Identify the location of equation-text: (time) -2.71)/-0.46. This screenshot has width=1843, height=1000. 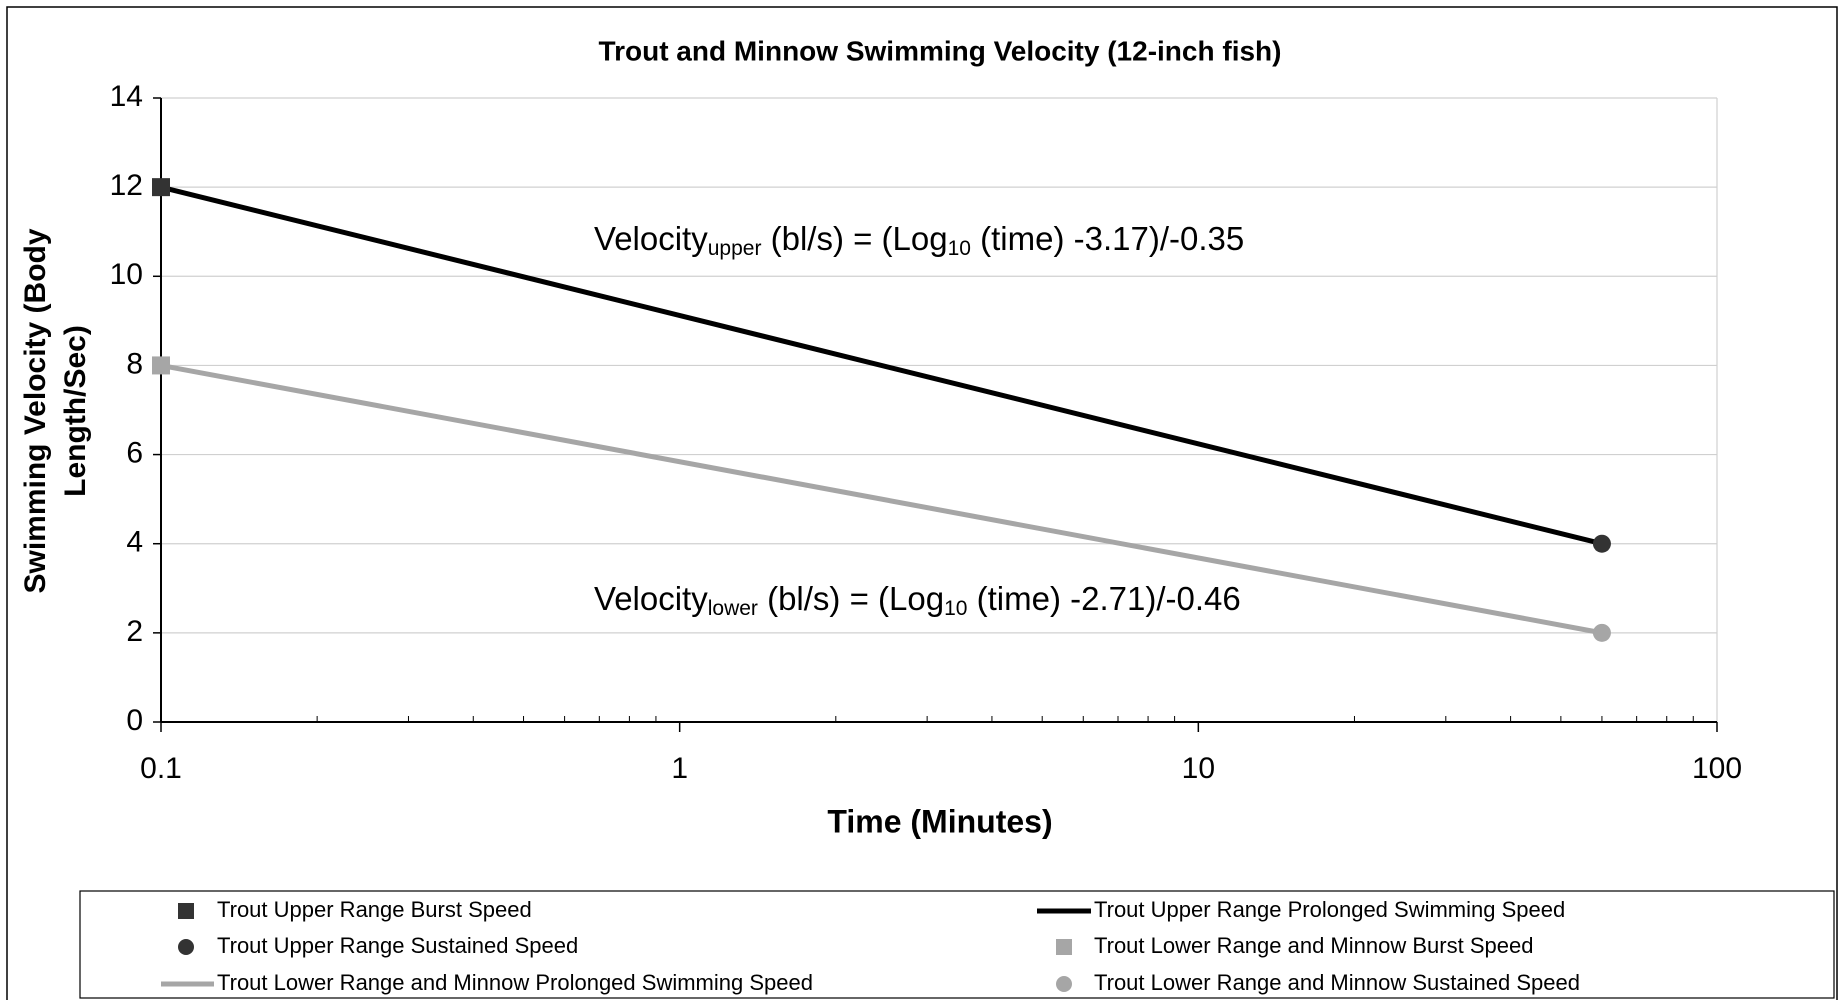
(1103, 598).